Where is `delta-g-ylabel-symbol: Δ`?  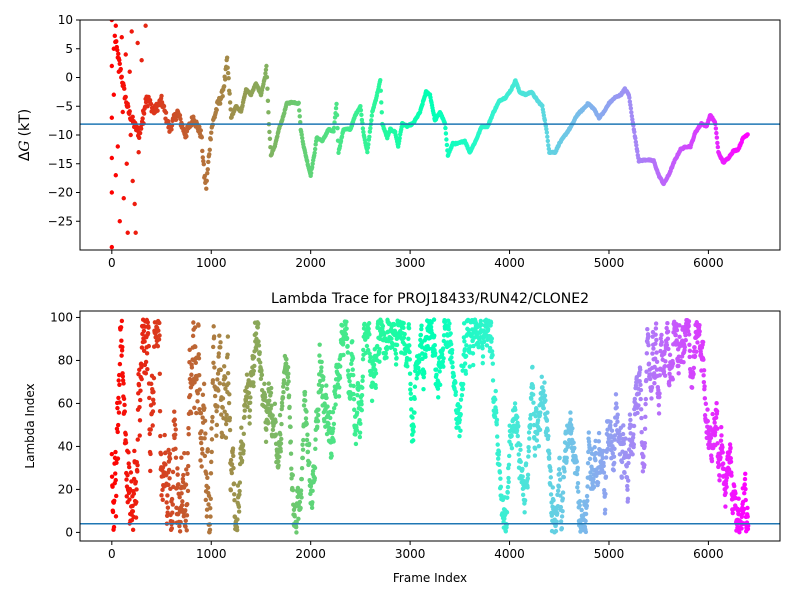 delta-g-ylabel-symbol: Δ is located at coordinates (25, 156).